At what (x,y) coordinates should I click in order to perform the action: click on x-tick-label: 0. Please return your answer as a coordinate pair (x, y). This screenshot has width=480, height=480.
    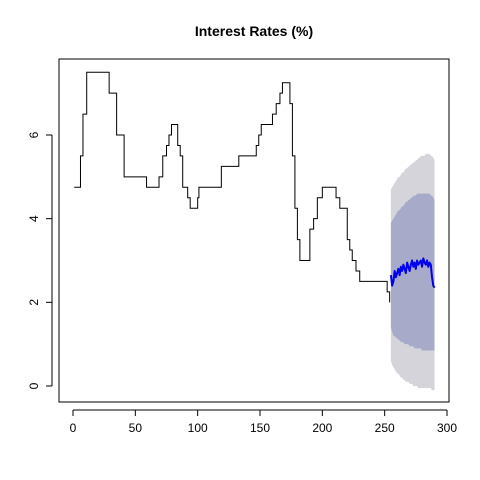
    Looking at the image, I should click on (73, 428).